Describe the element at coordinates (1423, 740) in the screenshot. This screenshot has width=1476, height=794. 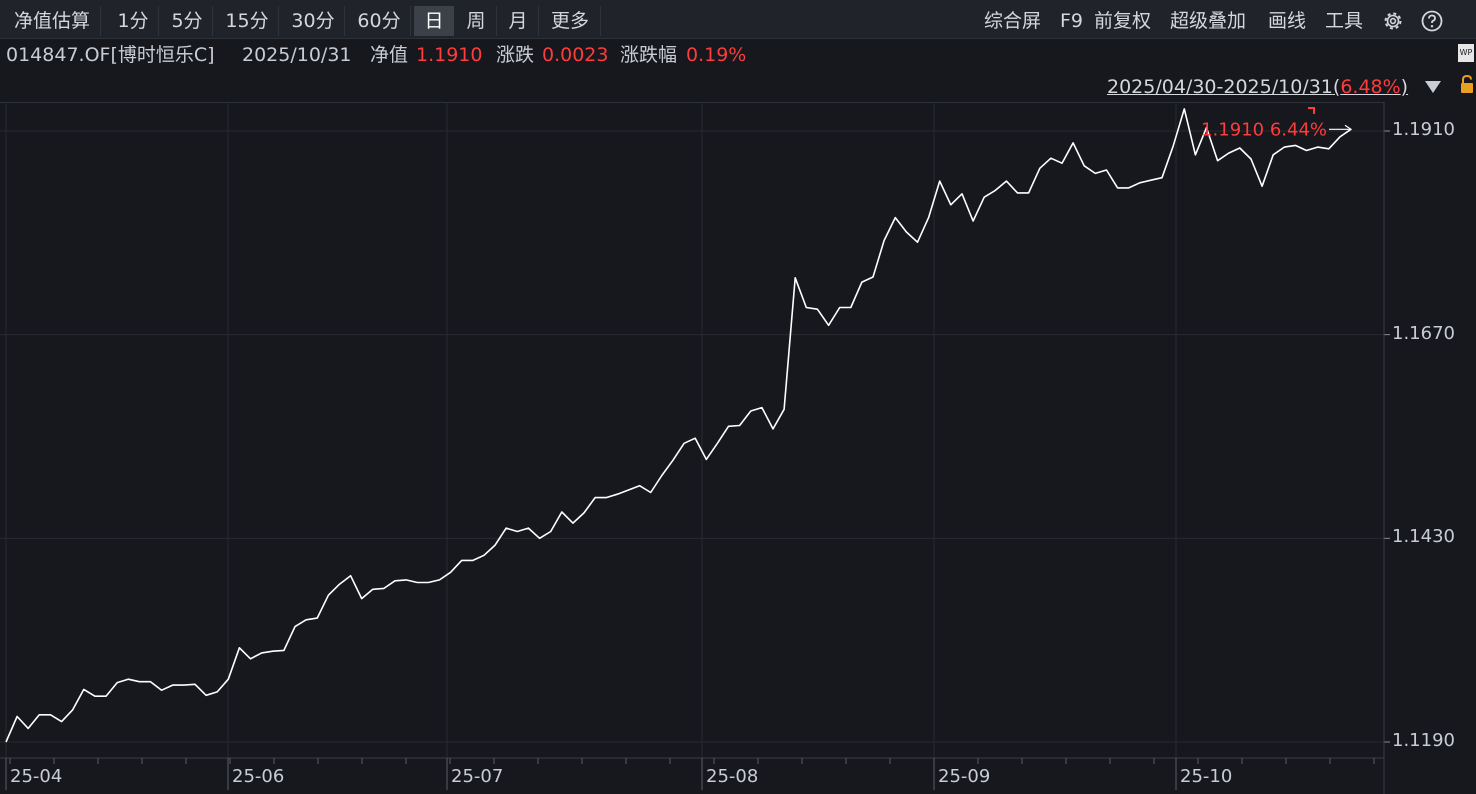
I see `y-tick-label: 1.1190` at that location.